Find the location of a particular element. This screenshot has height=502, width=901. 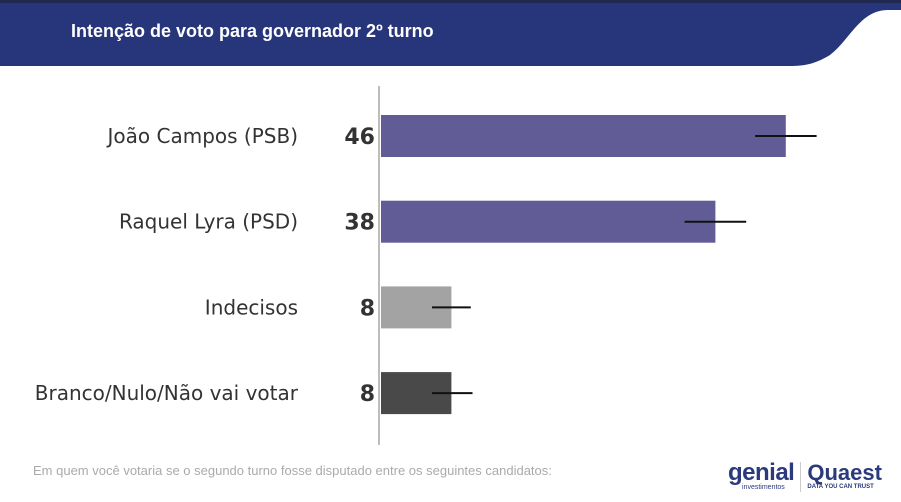

category-label: Branco/Nulo/Não vai votar is located at coordinates (167, 393).